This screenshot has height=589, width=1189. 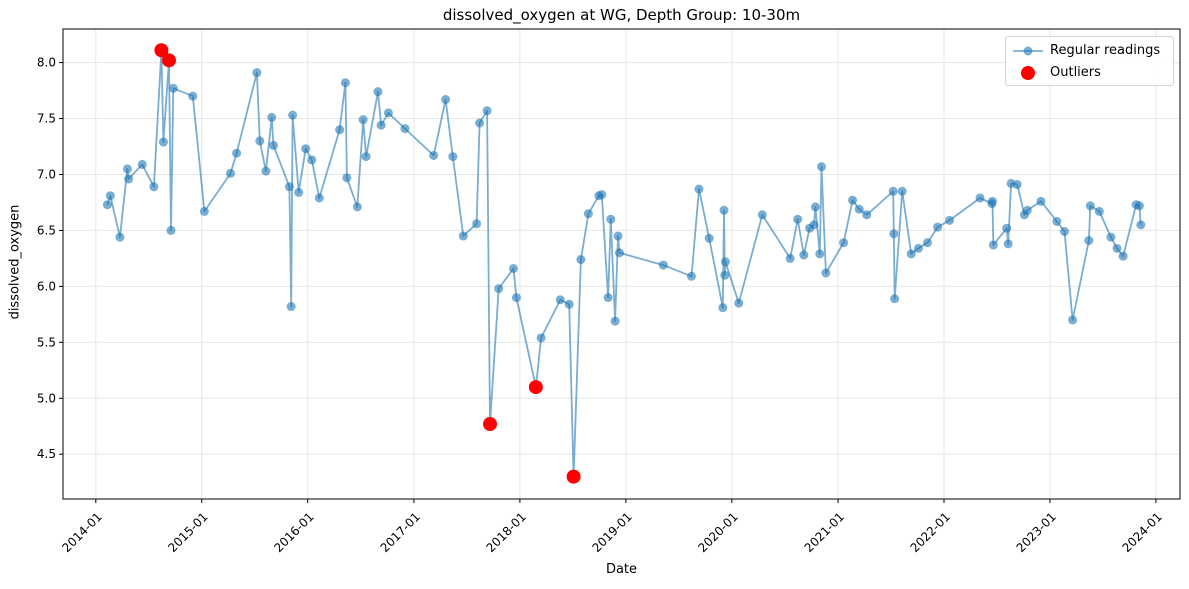 What do you see at coordinates (400, 532) in the screenshot?
I see `x-tick-label: 2017-01` at bounding box center [400, 532].